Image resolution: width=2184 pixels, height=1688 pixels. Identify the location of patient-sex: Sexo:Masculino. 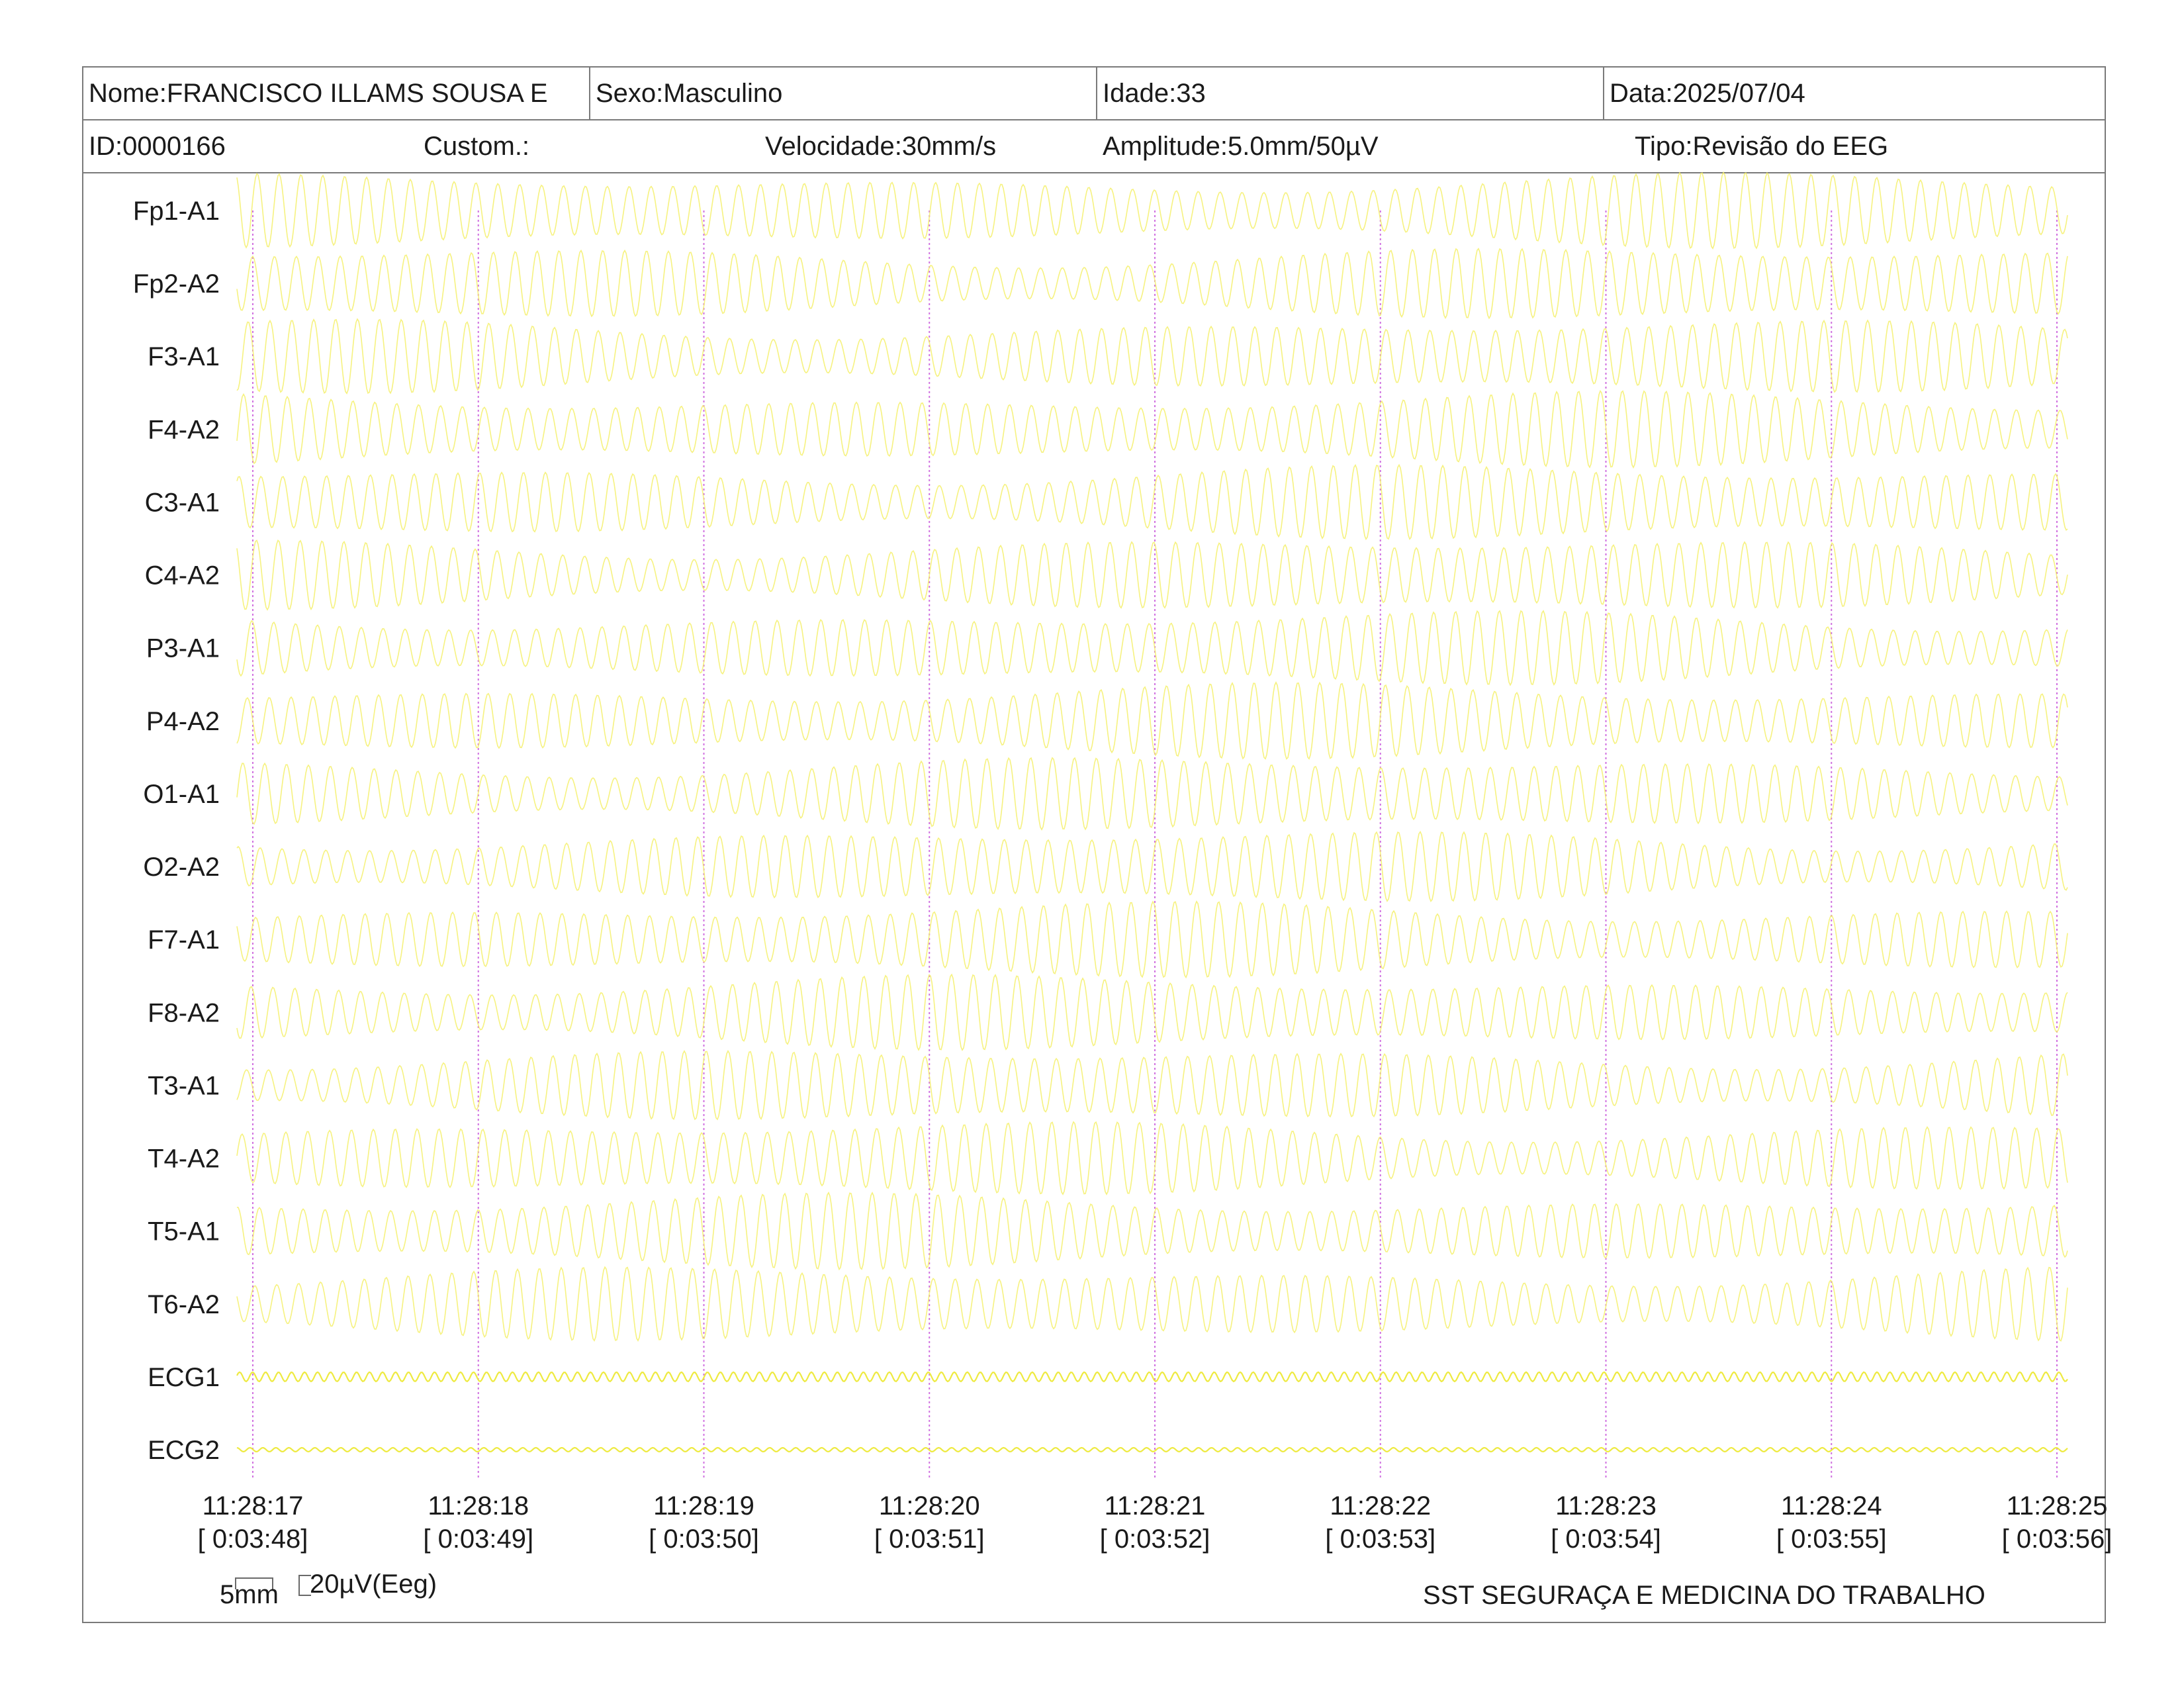
(843, 93).